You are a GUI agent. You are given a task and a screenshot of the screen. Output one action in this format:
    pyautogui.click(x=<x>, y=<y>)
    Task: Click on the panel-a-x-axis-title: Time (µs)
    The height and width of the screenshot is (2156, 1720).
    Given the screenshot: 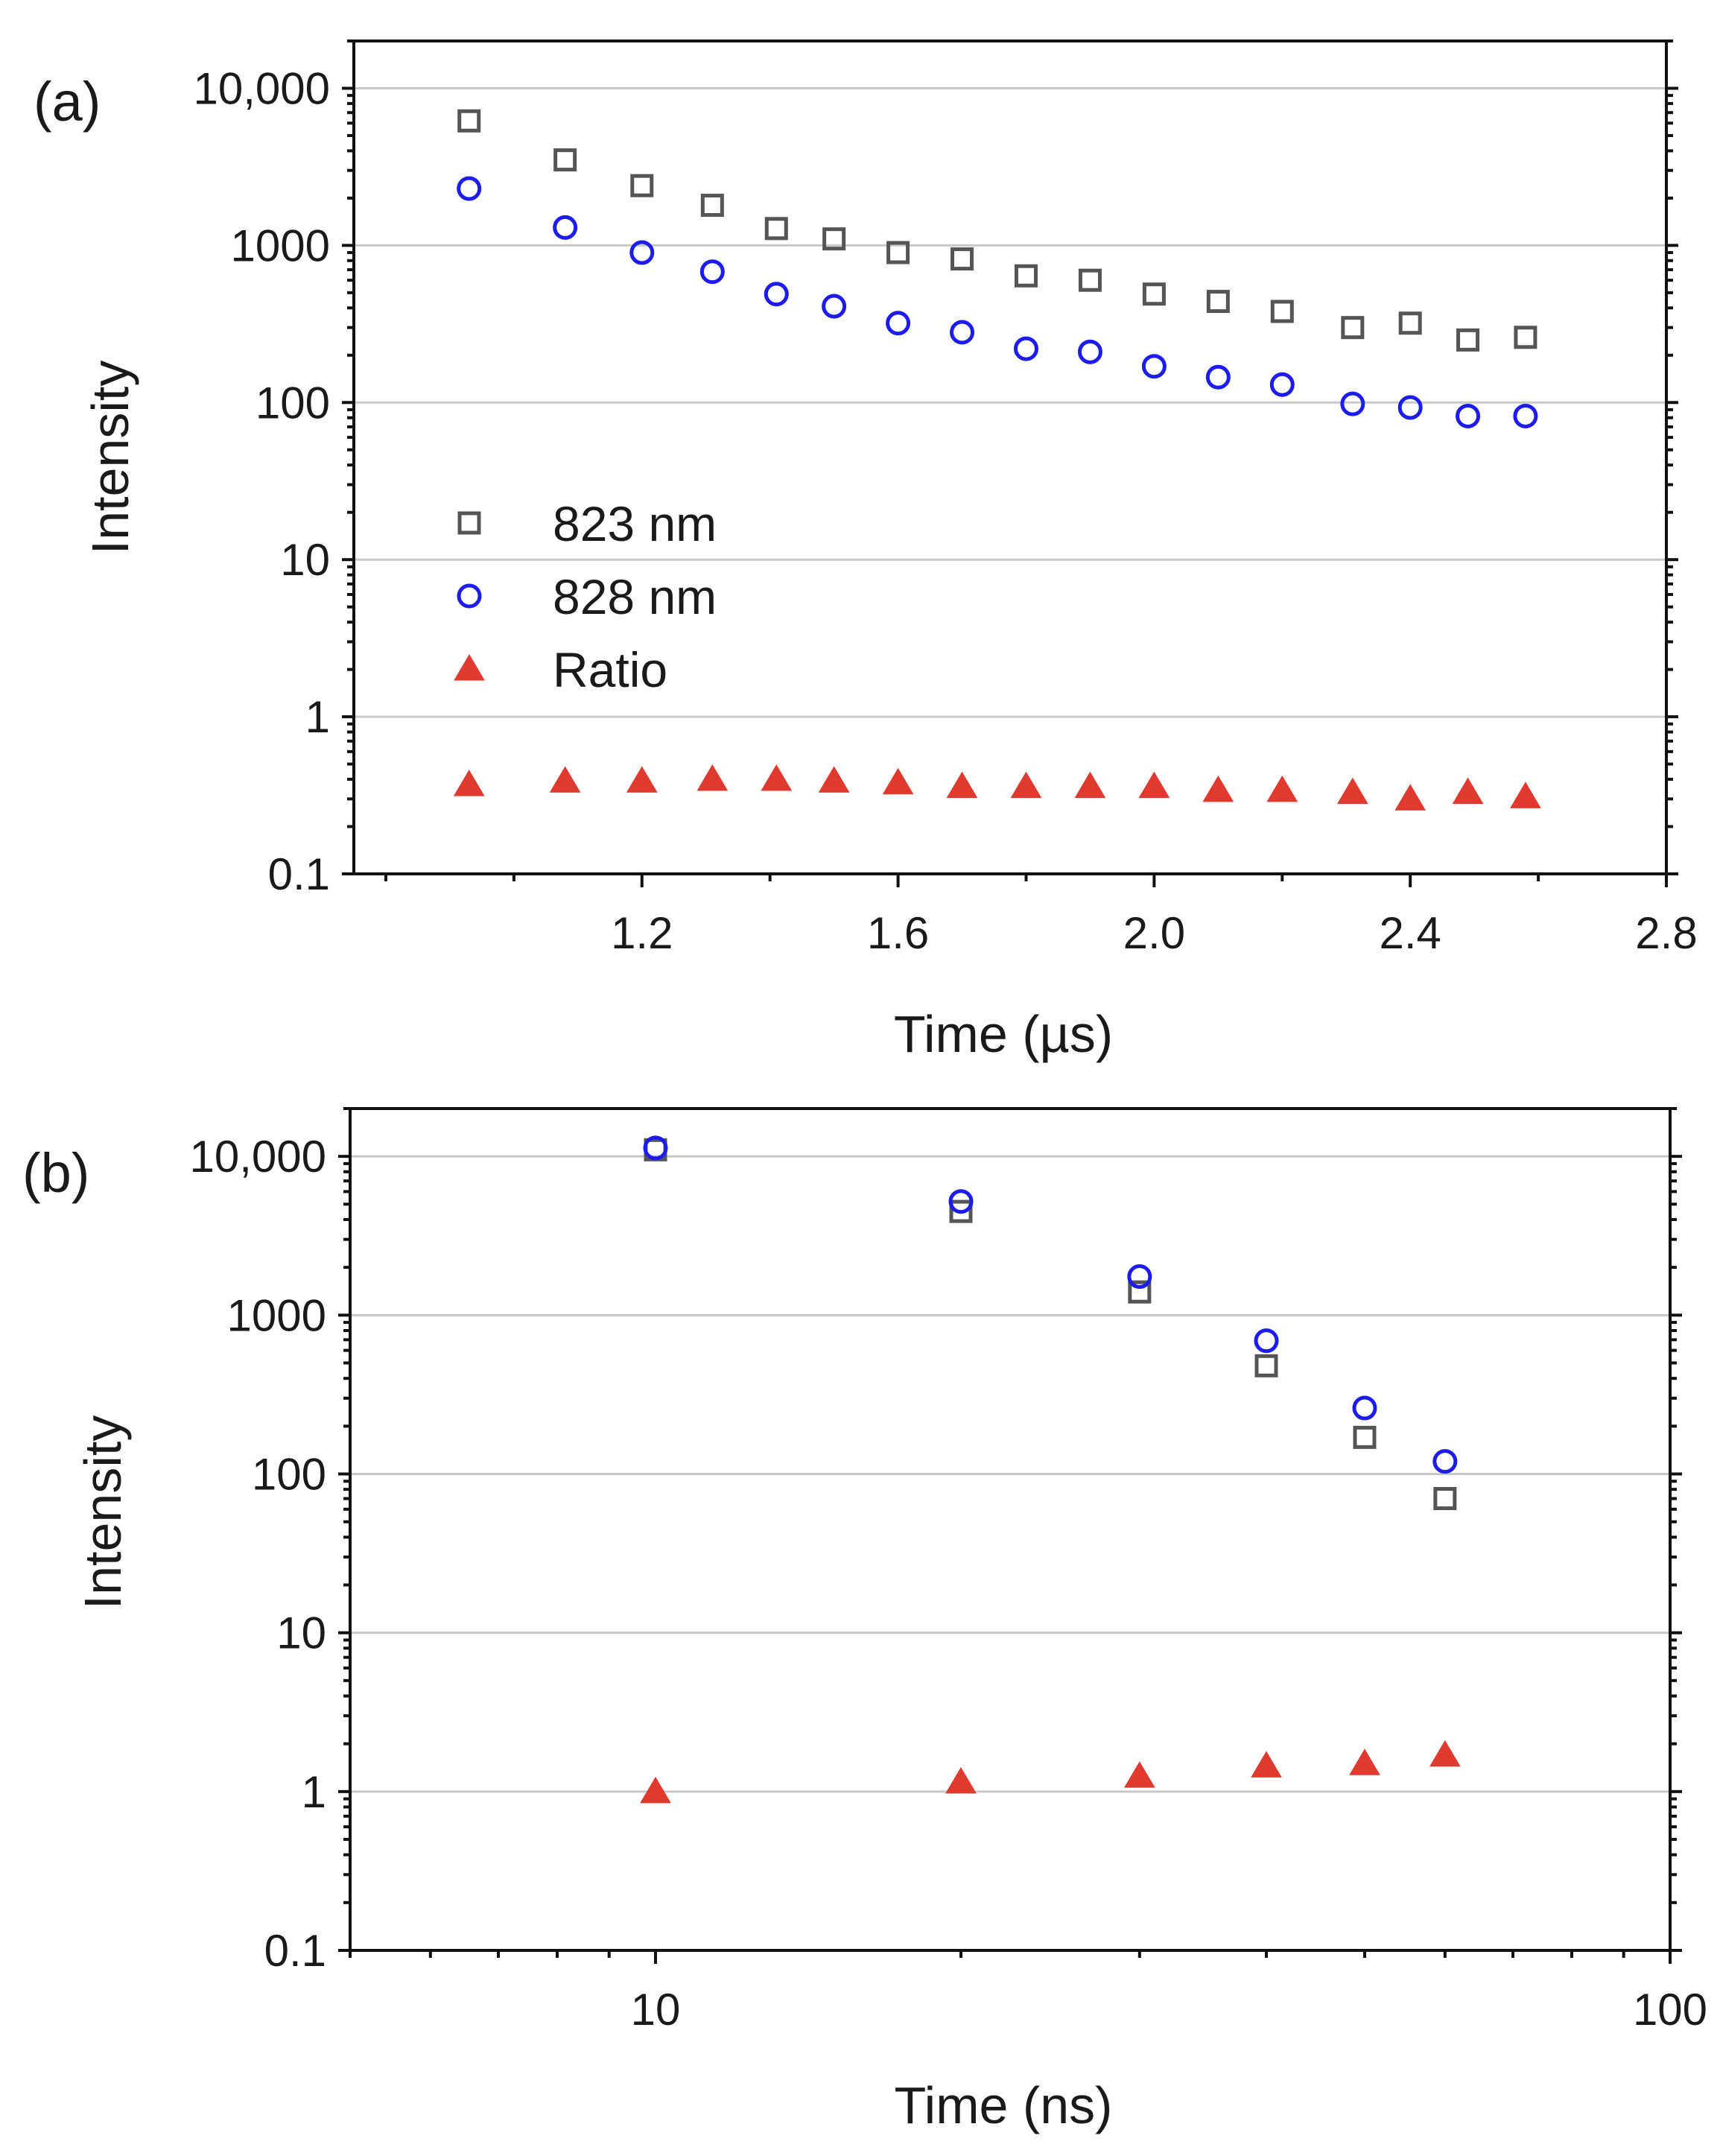 What is the action you would take?
    pyautogui.click(x=1003, y=1034)
    